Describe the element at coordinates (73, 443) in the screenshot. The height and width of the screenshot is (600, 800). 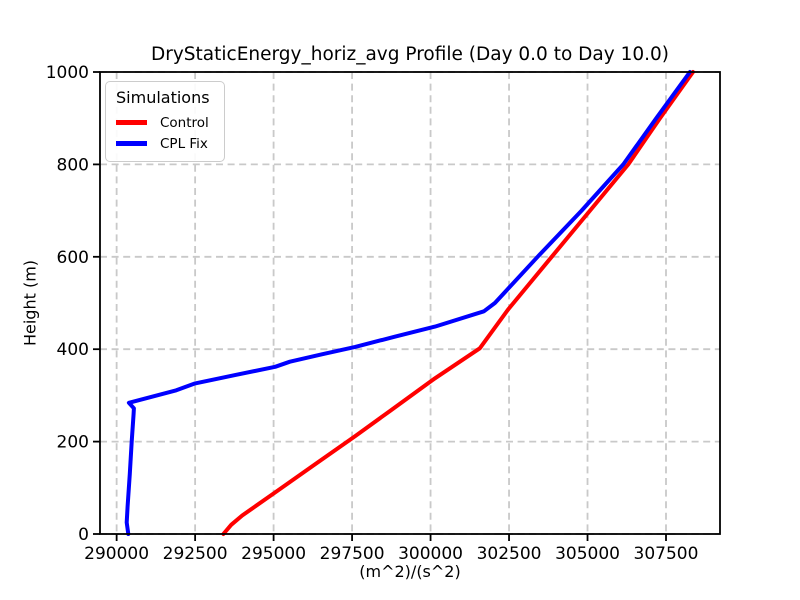
I see `y-tick-label: 200` at that location.